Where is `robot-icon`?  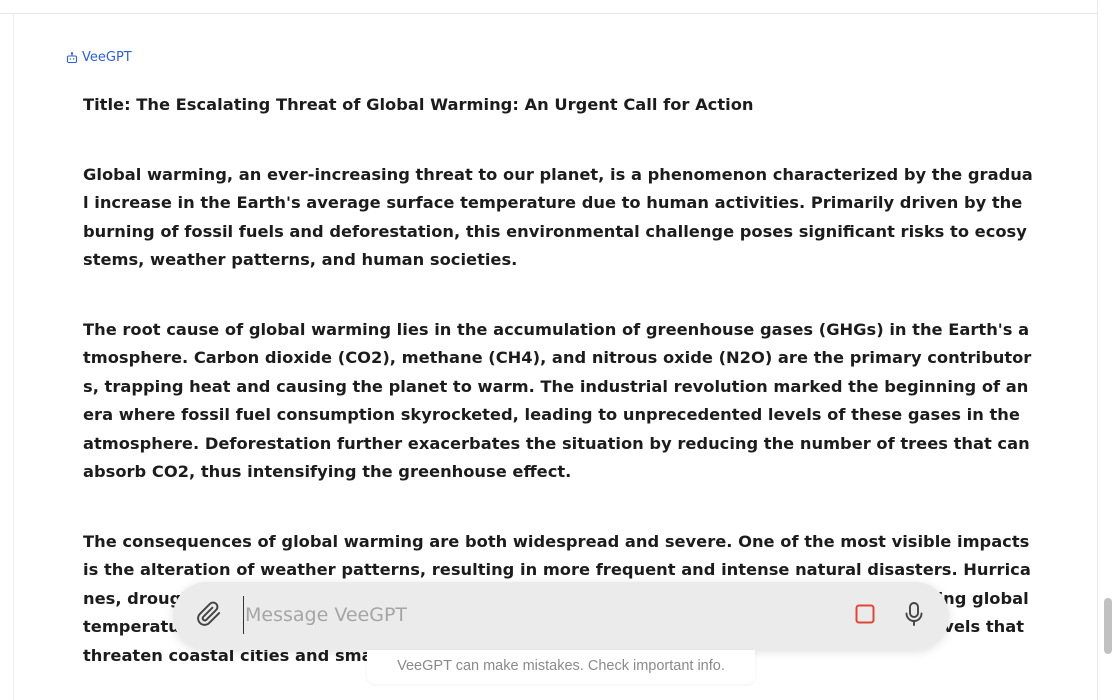 robot-icon is located at coordinates (72, 57).